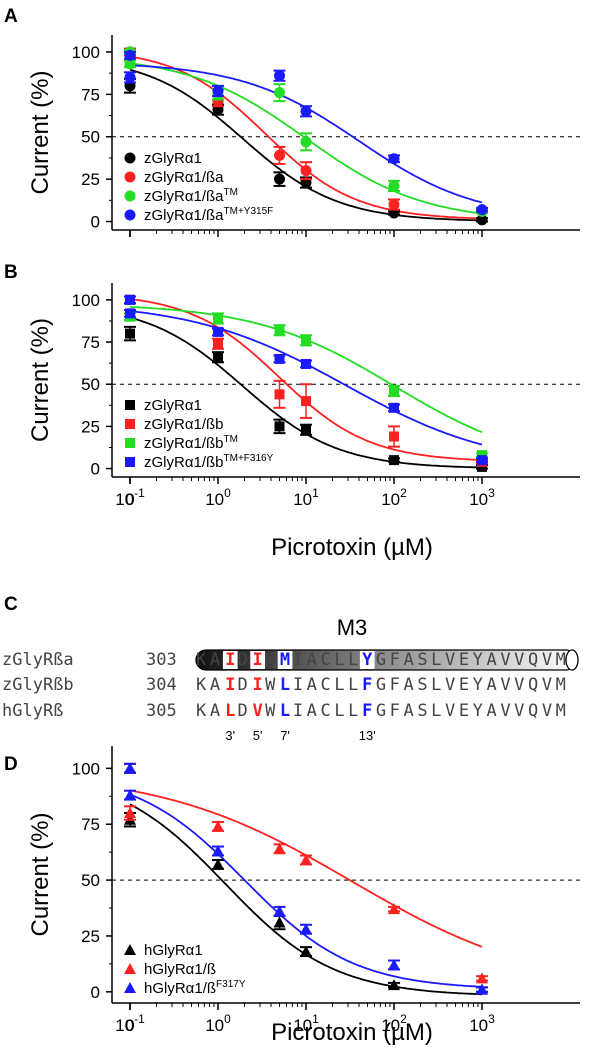 The height and width of the screenshot is (1057, 590). What do you see at coordinates (352, 1032) in the screenshot?
I see `x-axis-title: Picrotoxin (µM)` at bounding box center [352, 1032].